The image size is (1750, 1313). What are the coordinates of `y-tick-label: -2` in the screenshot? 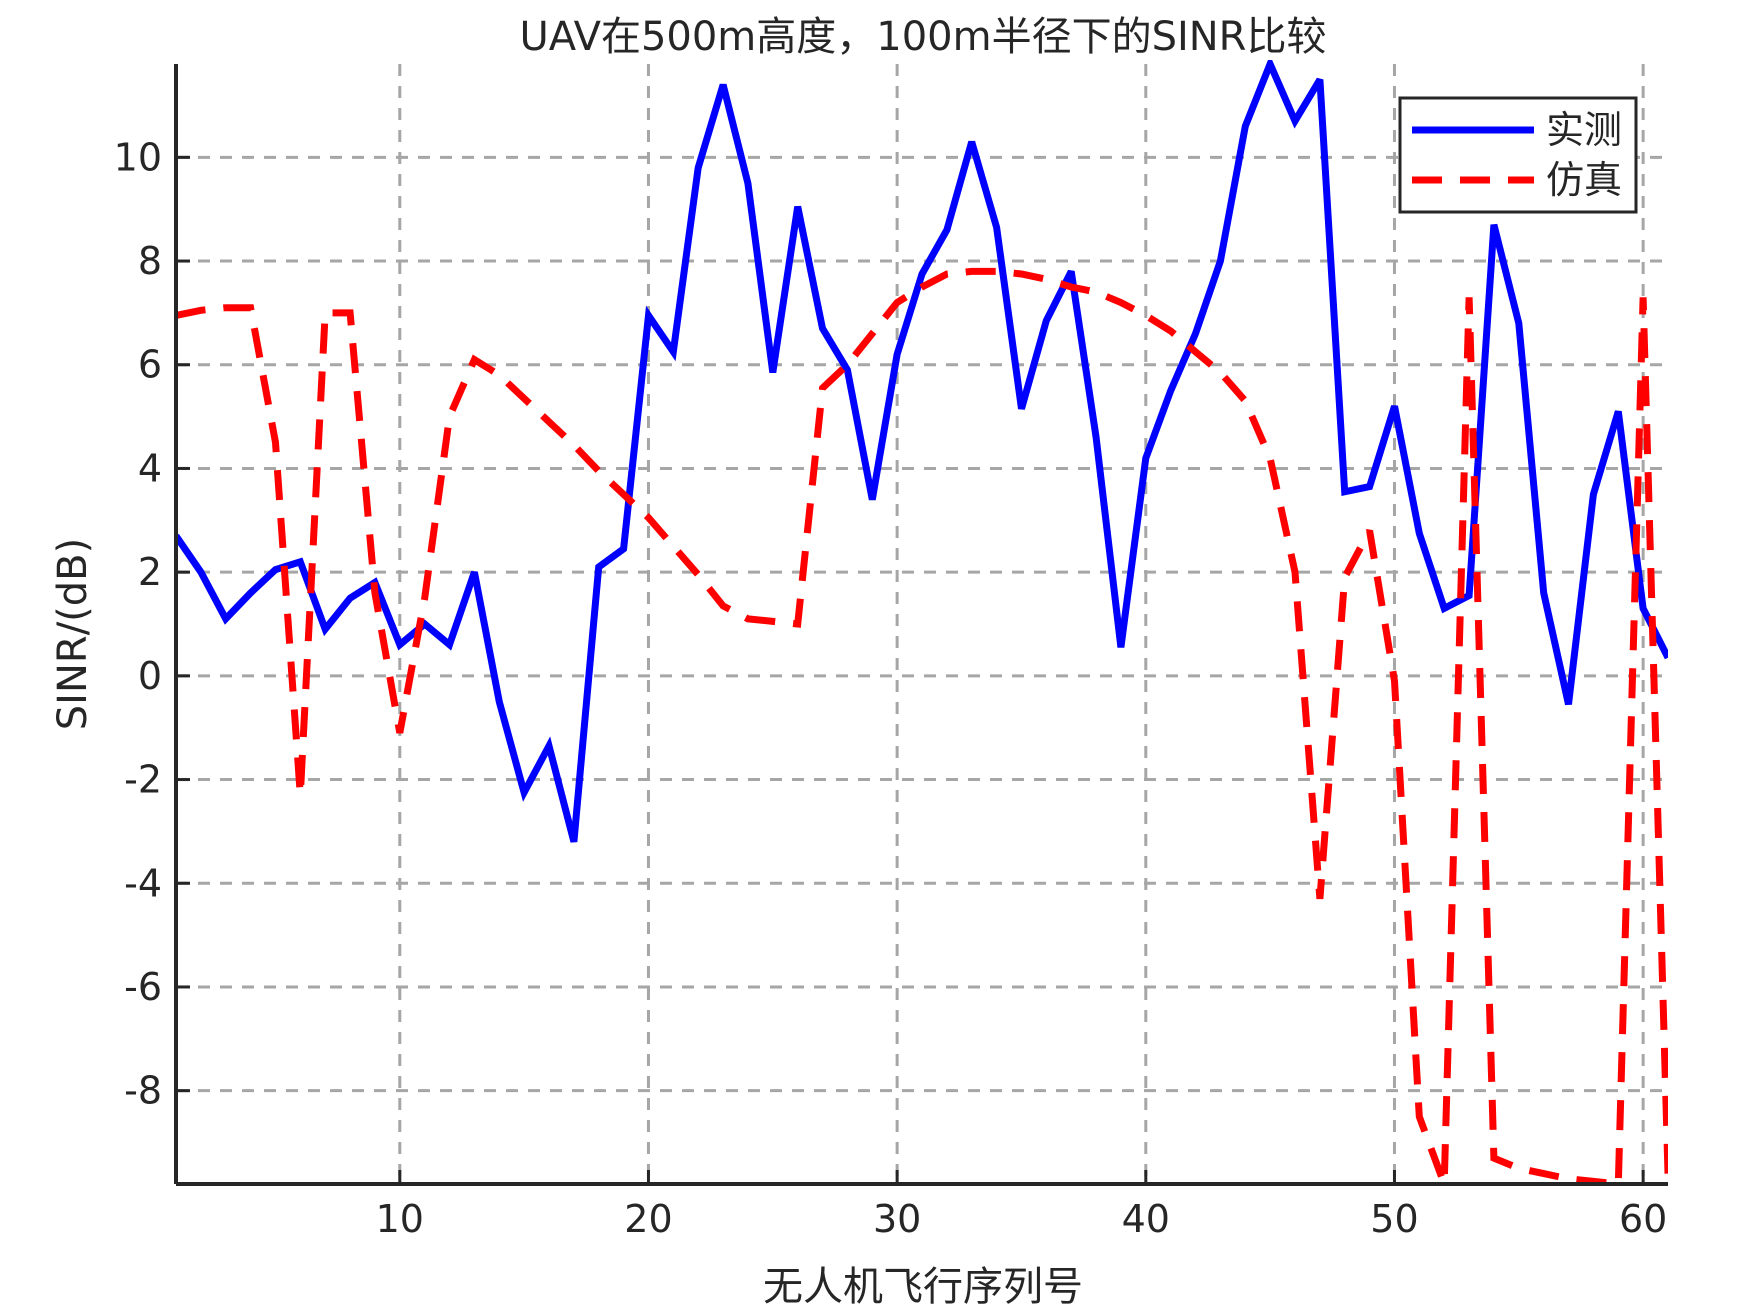 It's located at (143, 780).